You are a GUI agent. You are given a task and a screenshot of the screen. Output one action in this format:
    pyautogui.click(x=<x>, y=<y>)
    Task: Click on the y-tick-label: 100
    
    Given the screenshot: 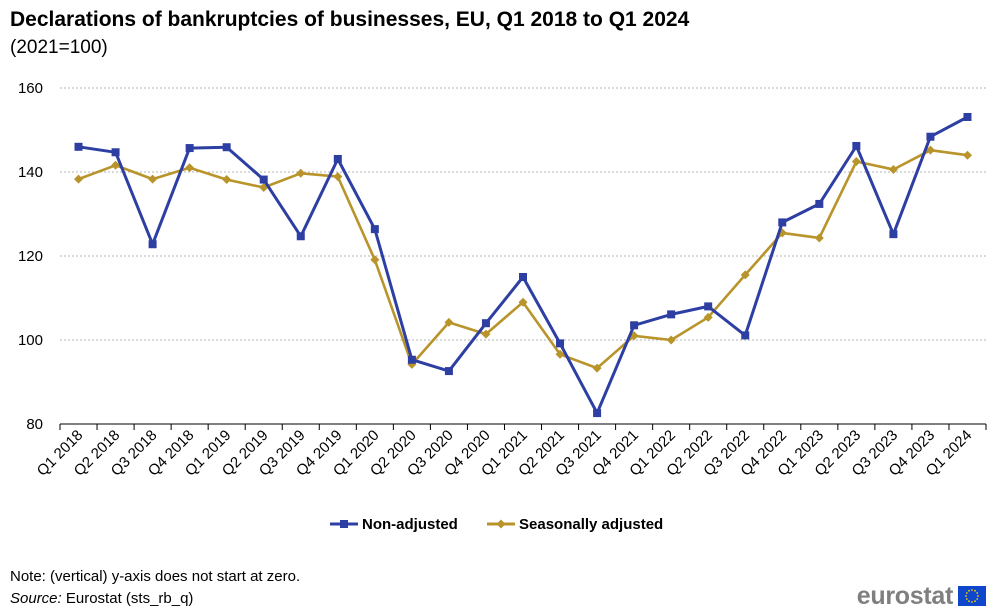 What is the action you would take?
    pyautogui.click(x=30, y=340)
    